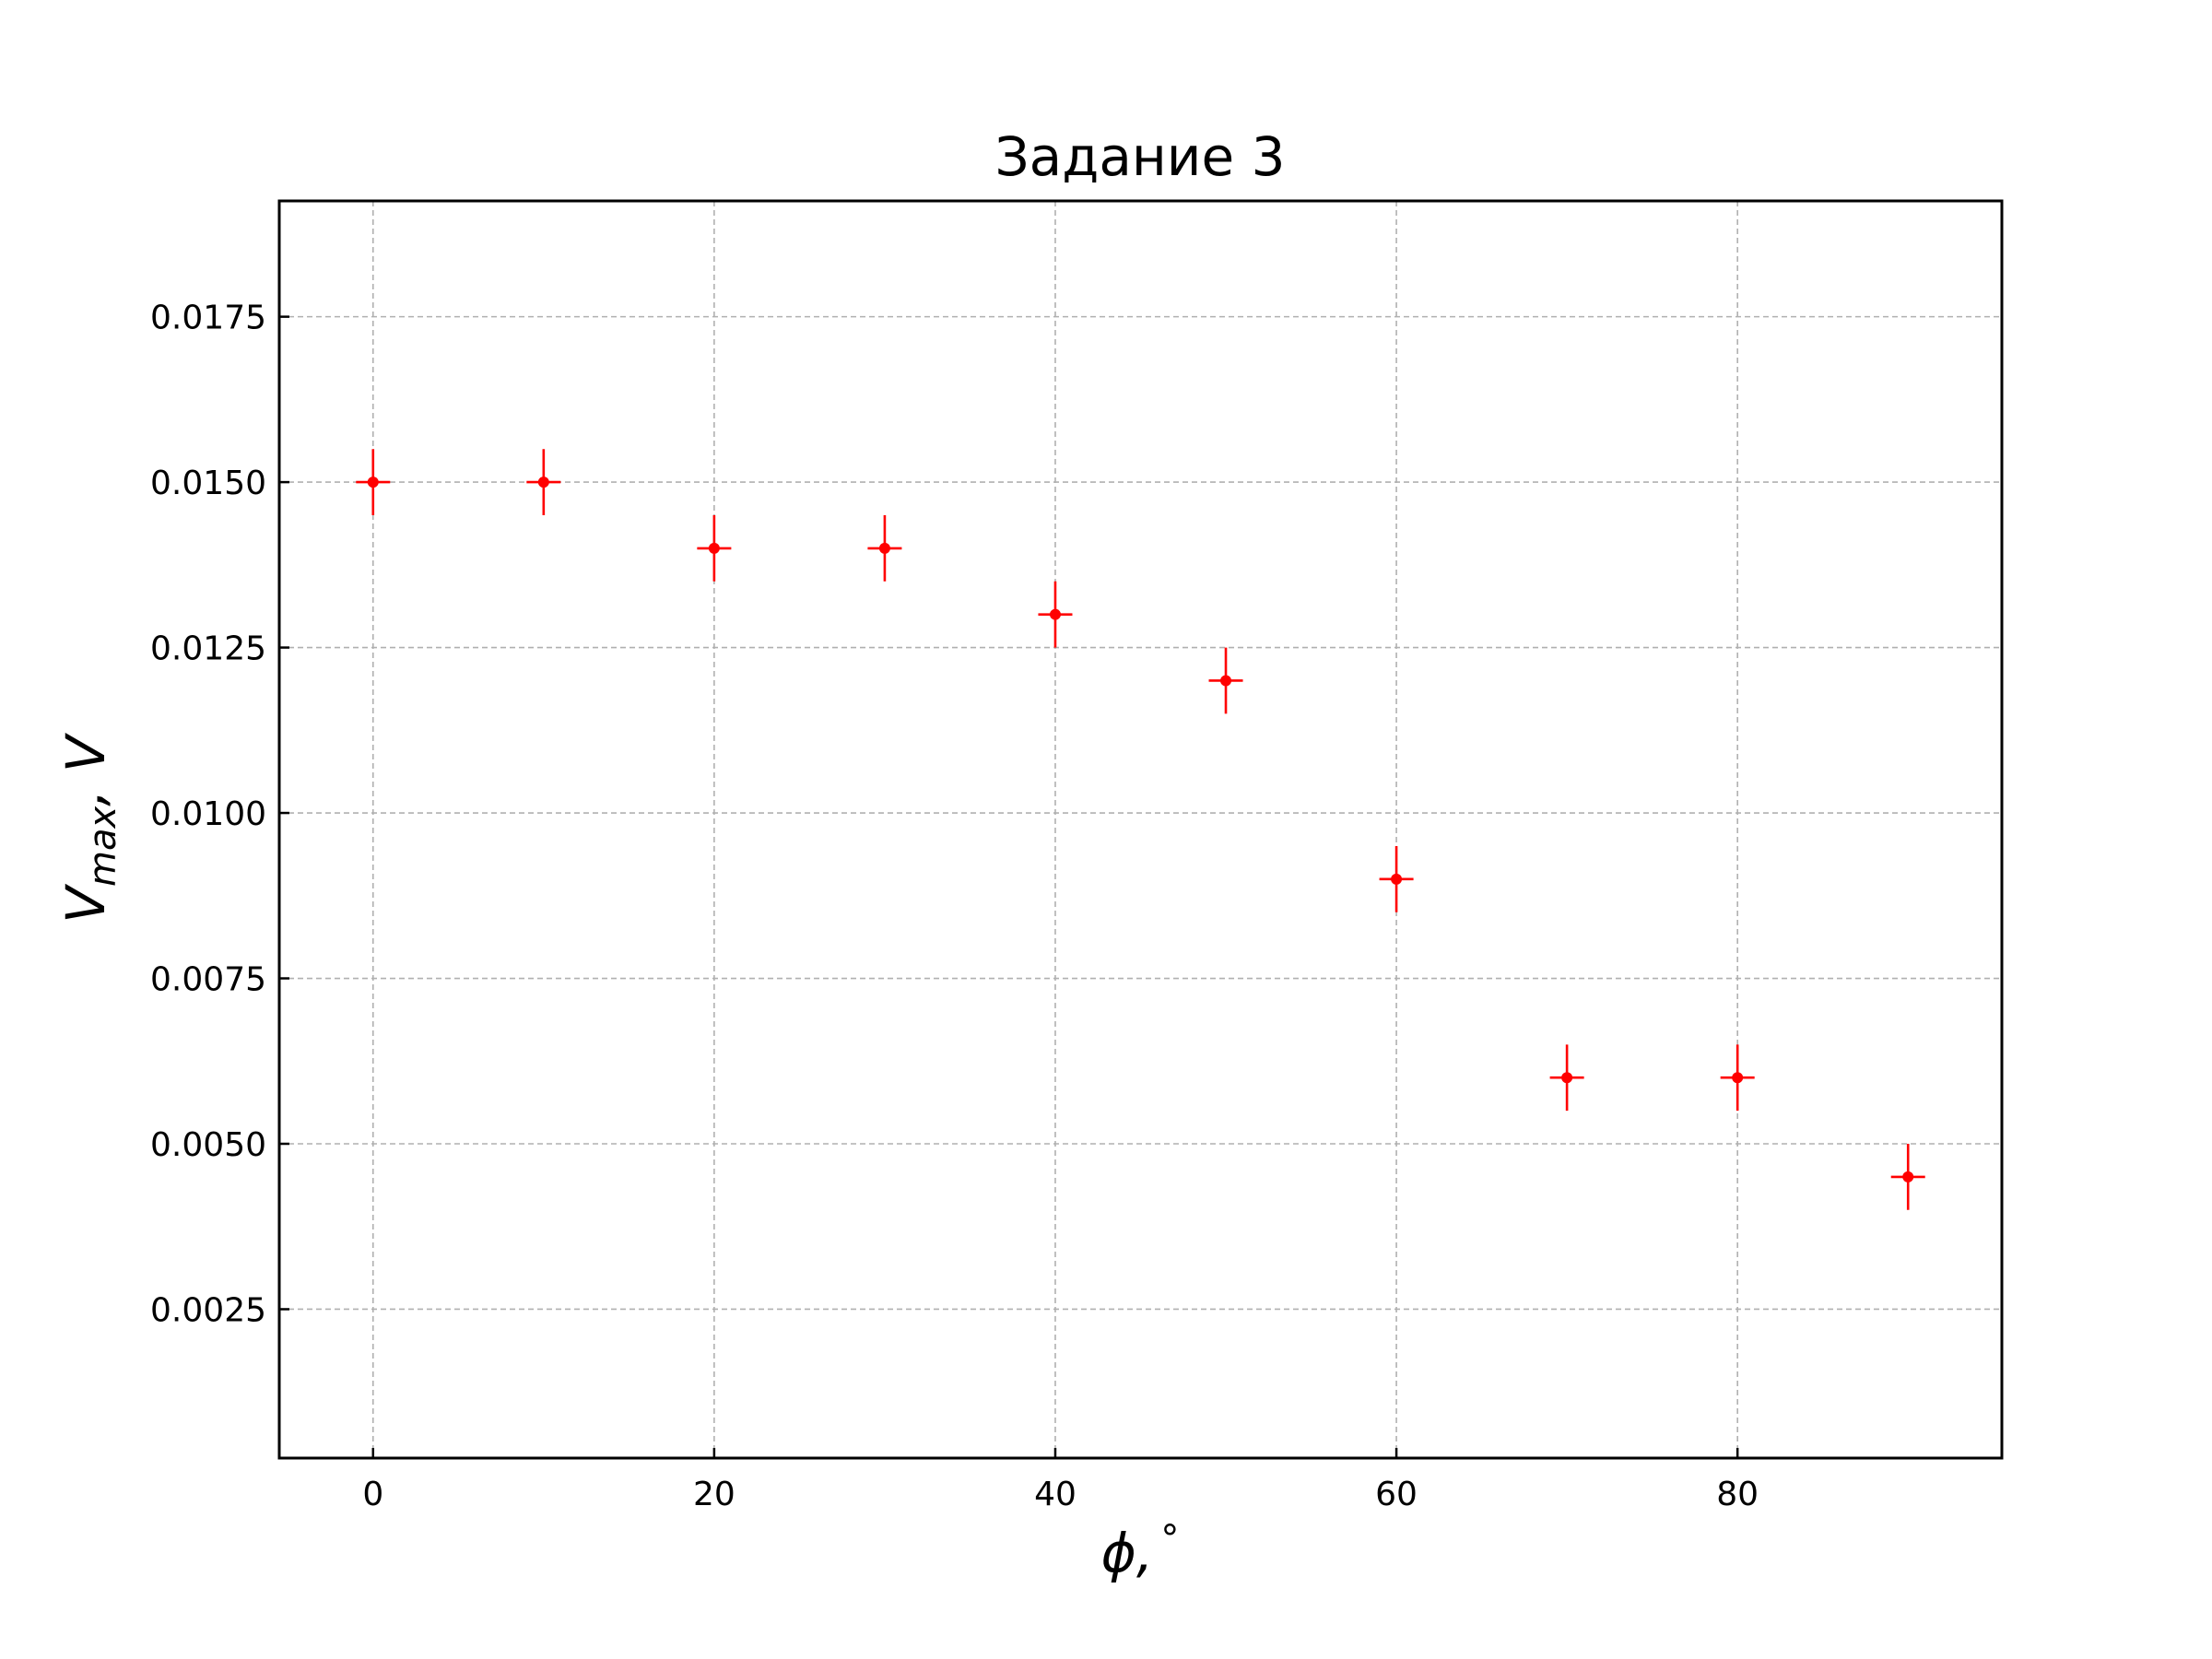 The image size is (2212, 1659). What do you see at coordinates (1396, 1494) in the screenshot?
I see `x-tick-label: 60` at bounding box center [1396, 1494].